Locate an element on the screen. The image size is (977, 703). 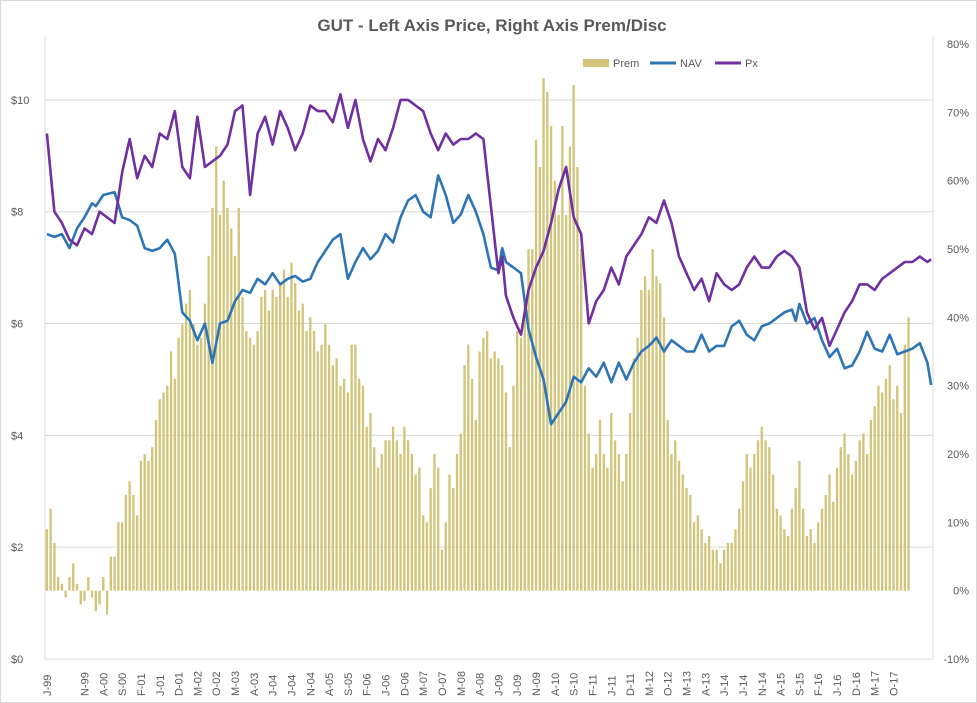
right-tick-label: 60% is located at coordinates (958, 182).